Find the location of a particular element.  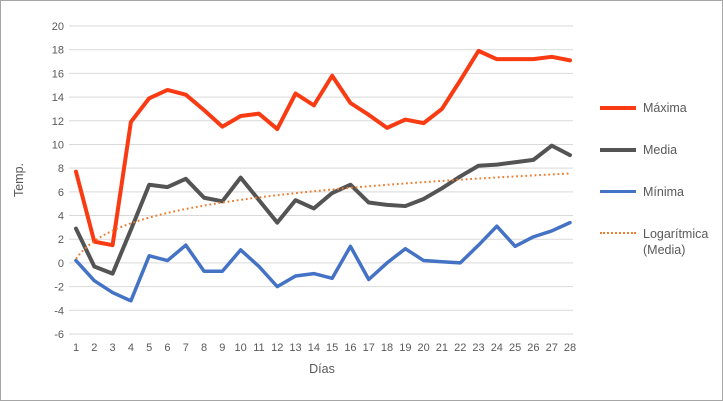

legend-label: Media is located at coordinates (660, 150).